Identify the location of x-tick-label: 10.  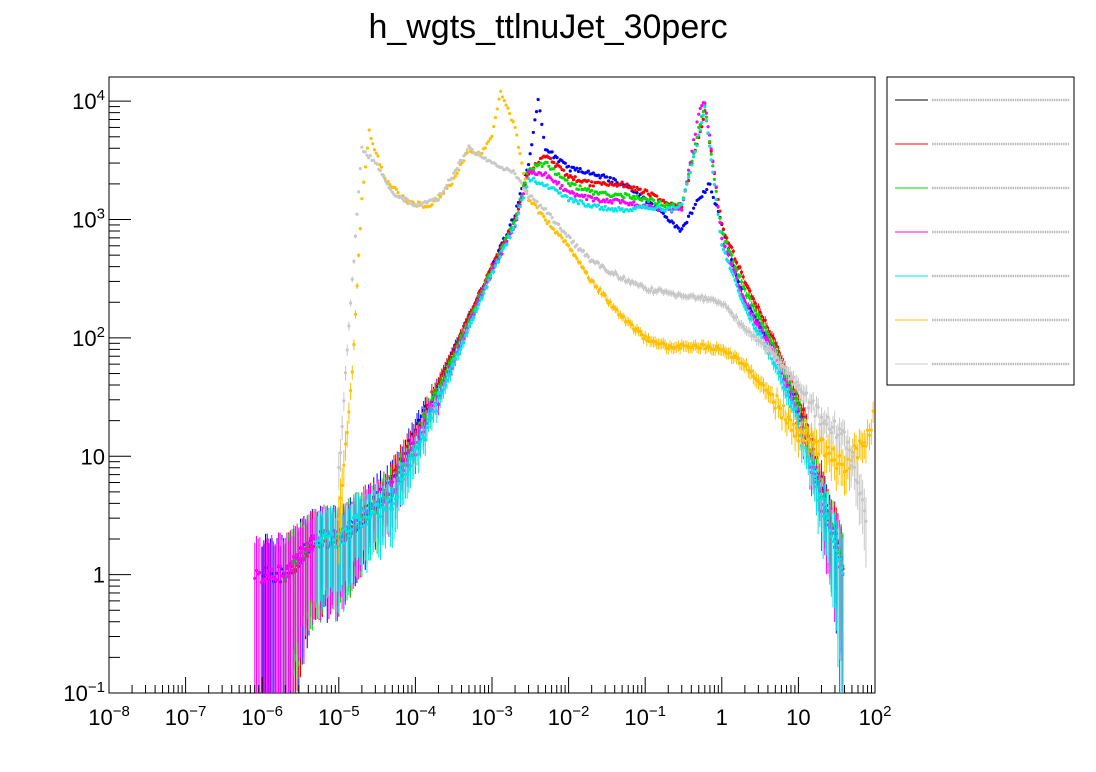
(798, 717).